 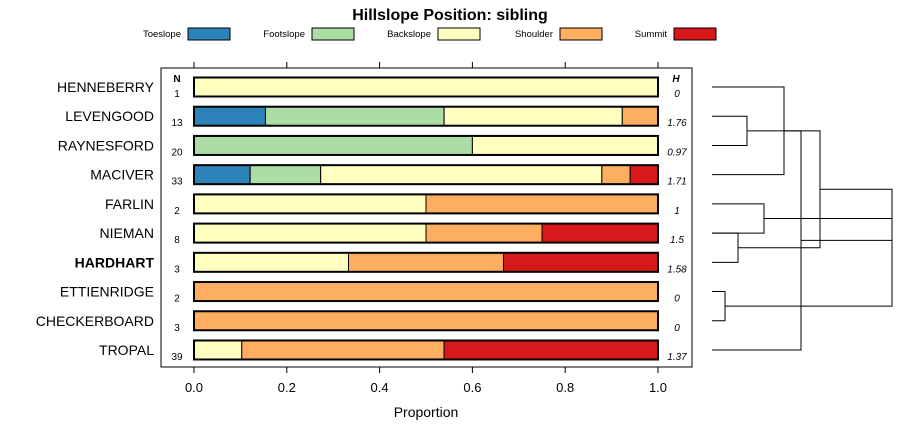 What do you see at coordinates (677, 123) in the screenshot?
I see `h-label: 1.76` at bounding box center [677, 123].